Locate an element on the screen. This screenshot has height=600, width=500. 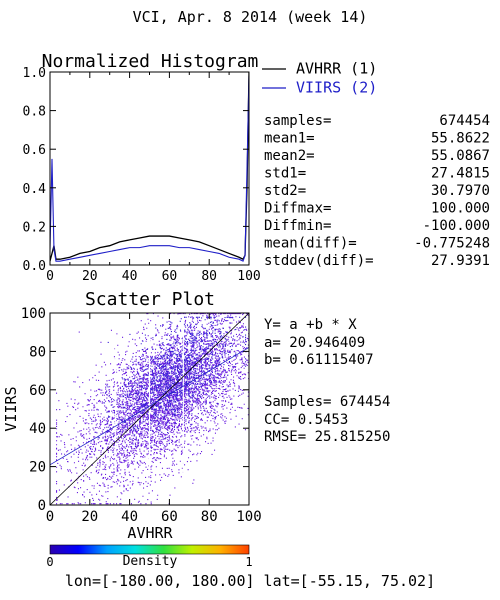
stat-value: 674454 is located at coordinates (464, 121).